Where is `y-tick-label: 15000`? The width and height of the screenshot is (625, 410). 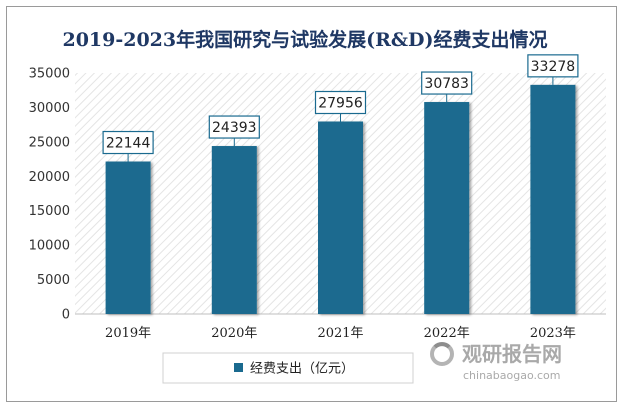
y-tick-label: 15000 is located at coordinates (49, 211).